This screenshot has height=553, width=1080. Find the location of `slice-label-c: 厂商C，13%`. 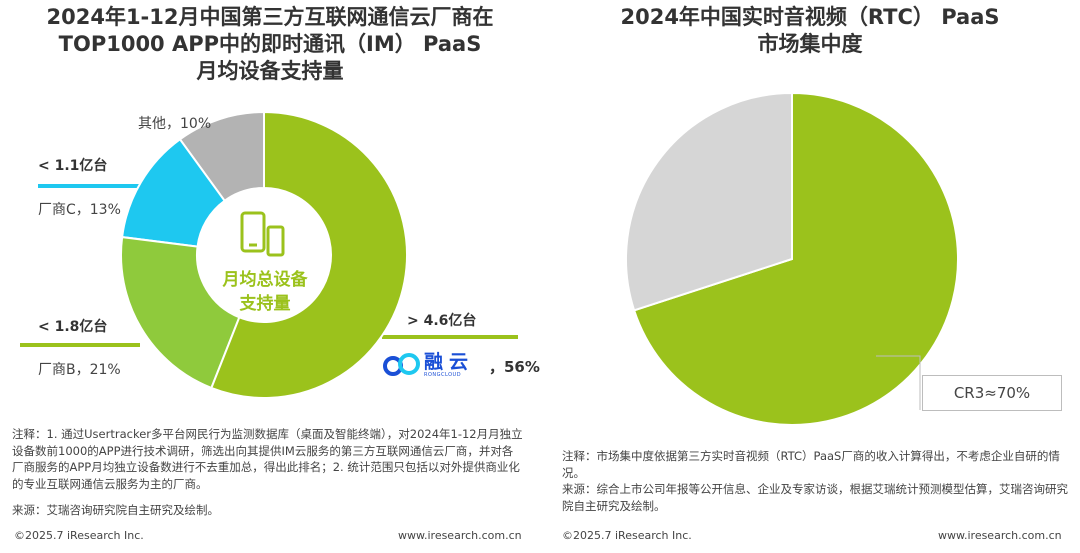

slice-label-c: 厂商C，13% is located at coordinates (79, 210).